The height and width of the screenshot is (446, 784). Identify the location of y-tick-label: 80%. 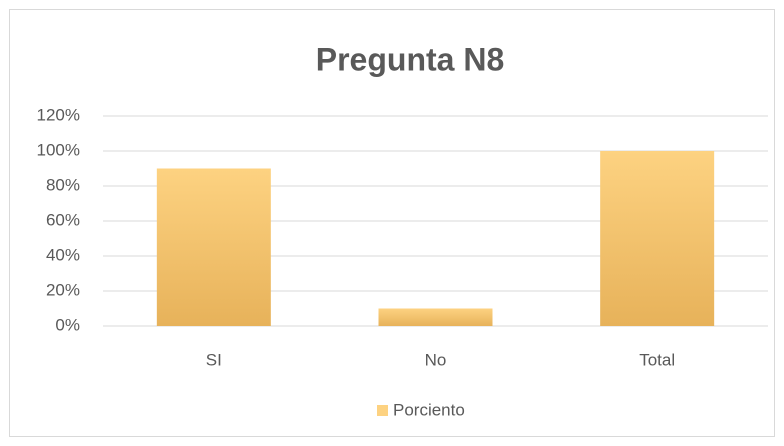
(63, 184).